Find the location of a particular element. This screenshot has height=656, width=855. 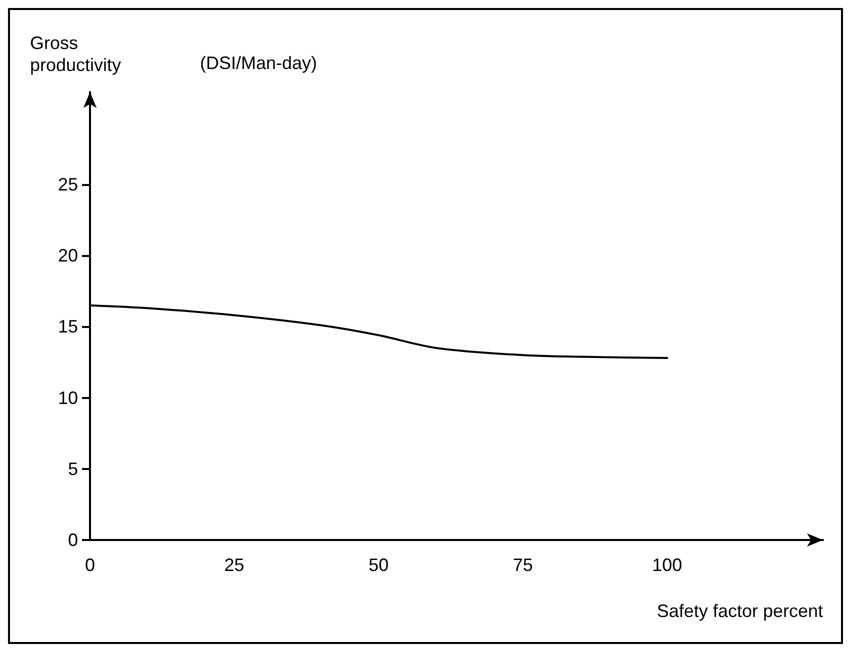

x-axis-title: Safety factor percent is located at coordinates (739, 611).